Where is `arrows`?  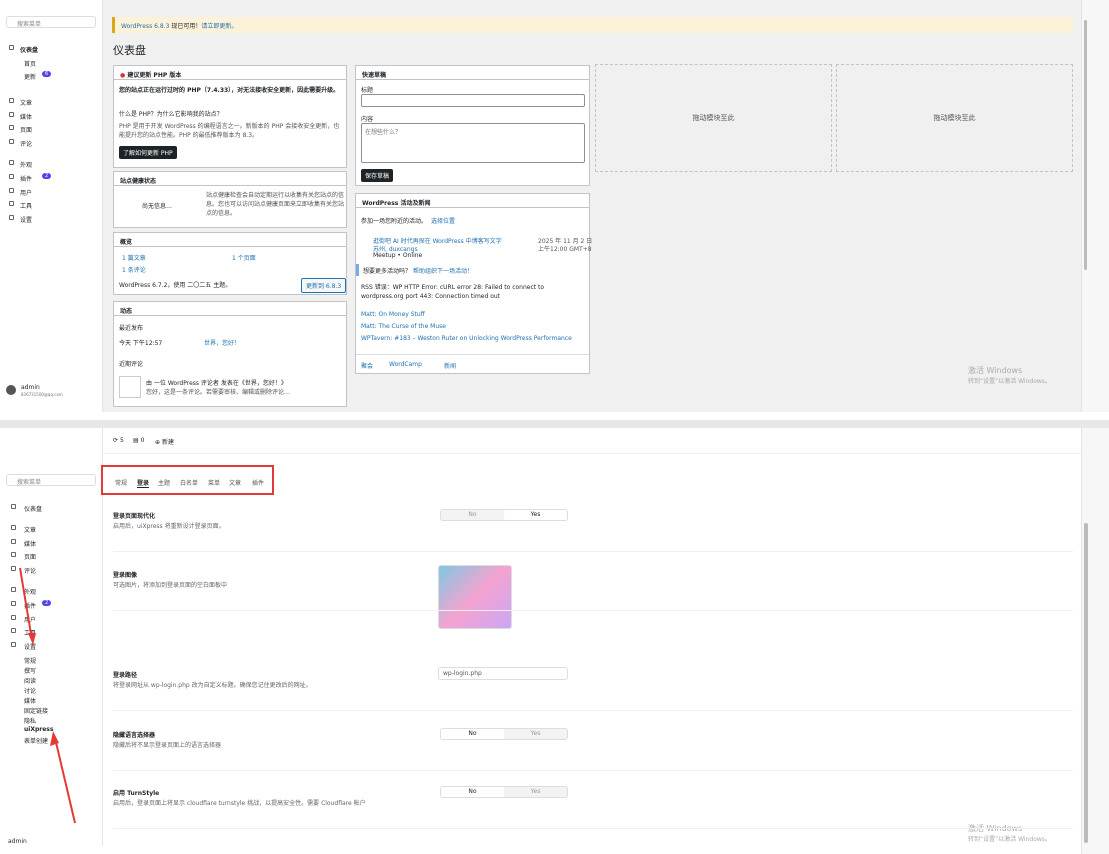 arrows is located at coordinates (47, 695).